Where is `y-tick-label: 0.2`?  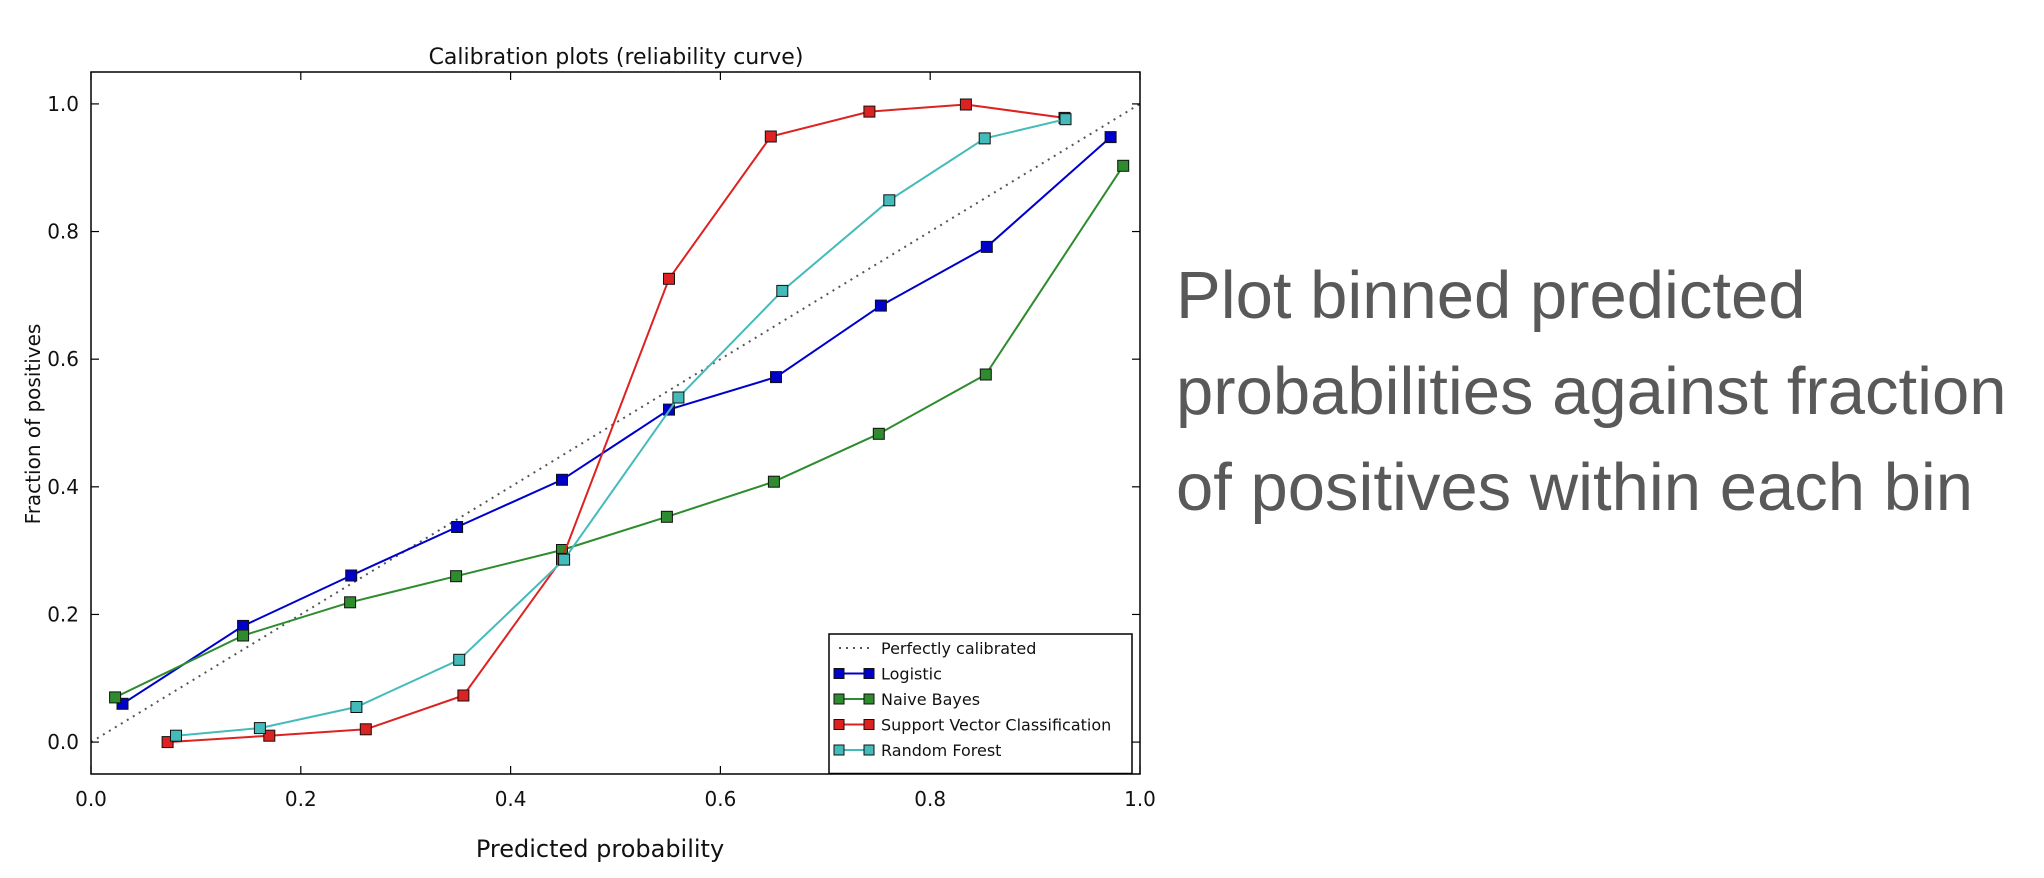
y-tick-label: 0.2 is located at coordinates (63, 614).